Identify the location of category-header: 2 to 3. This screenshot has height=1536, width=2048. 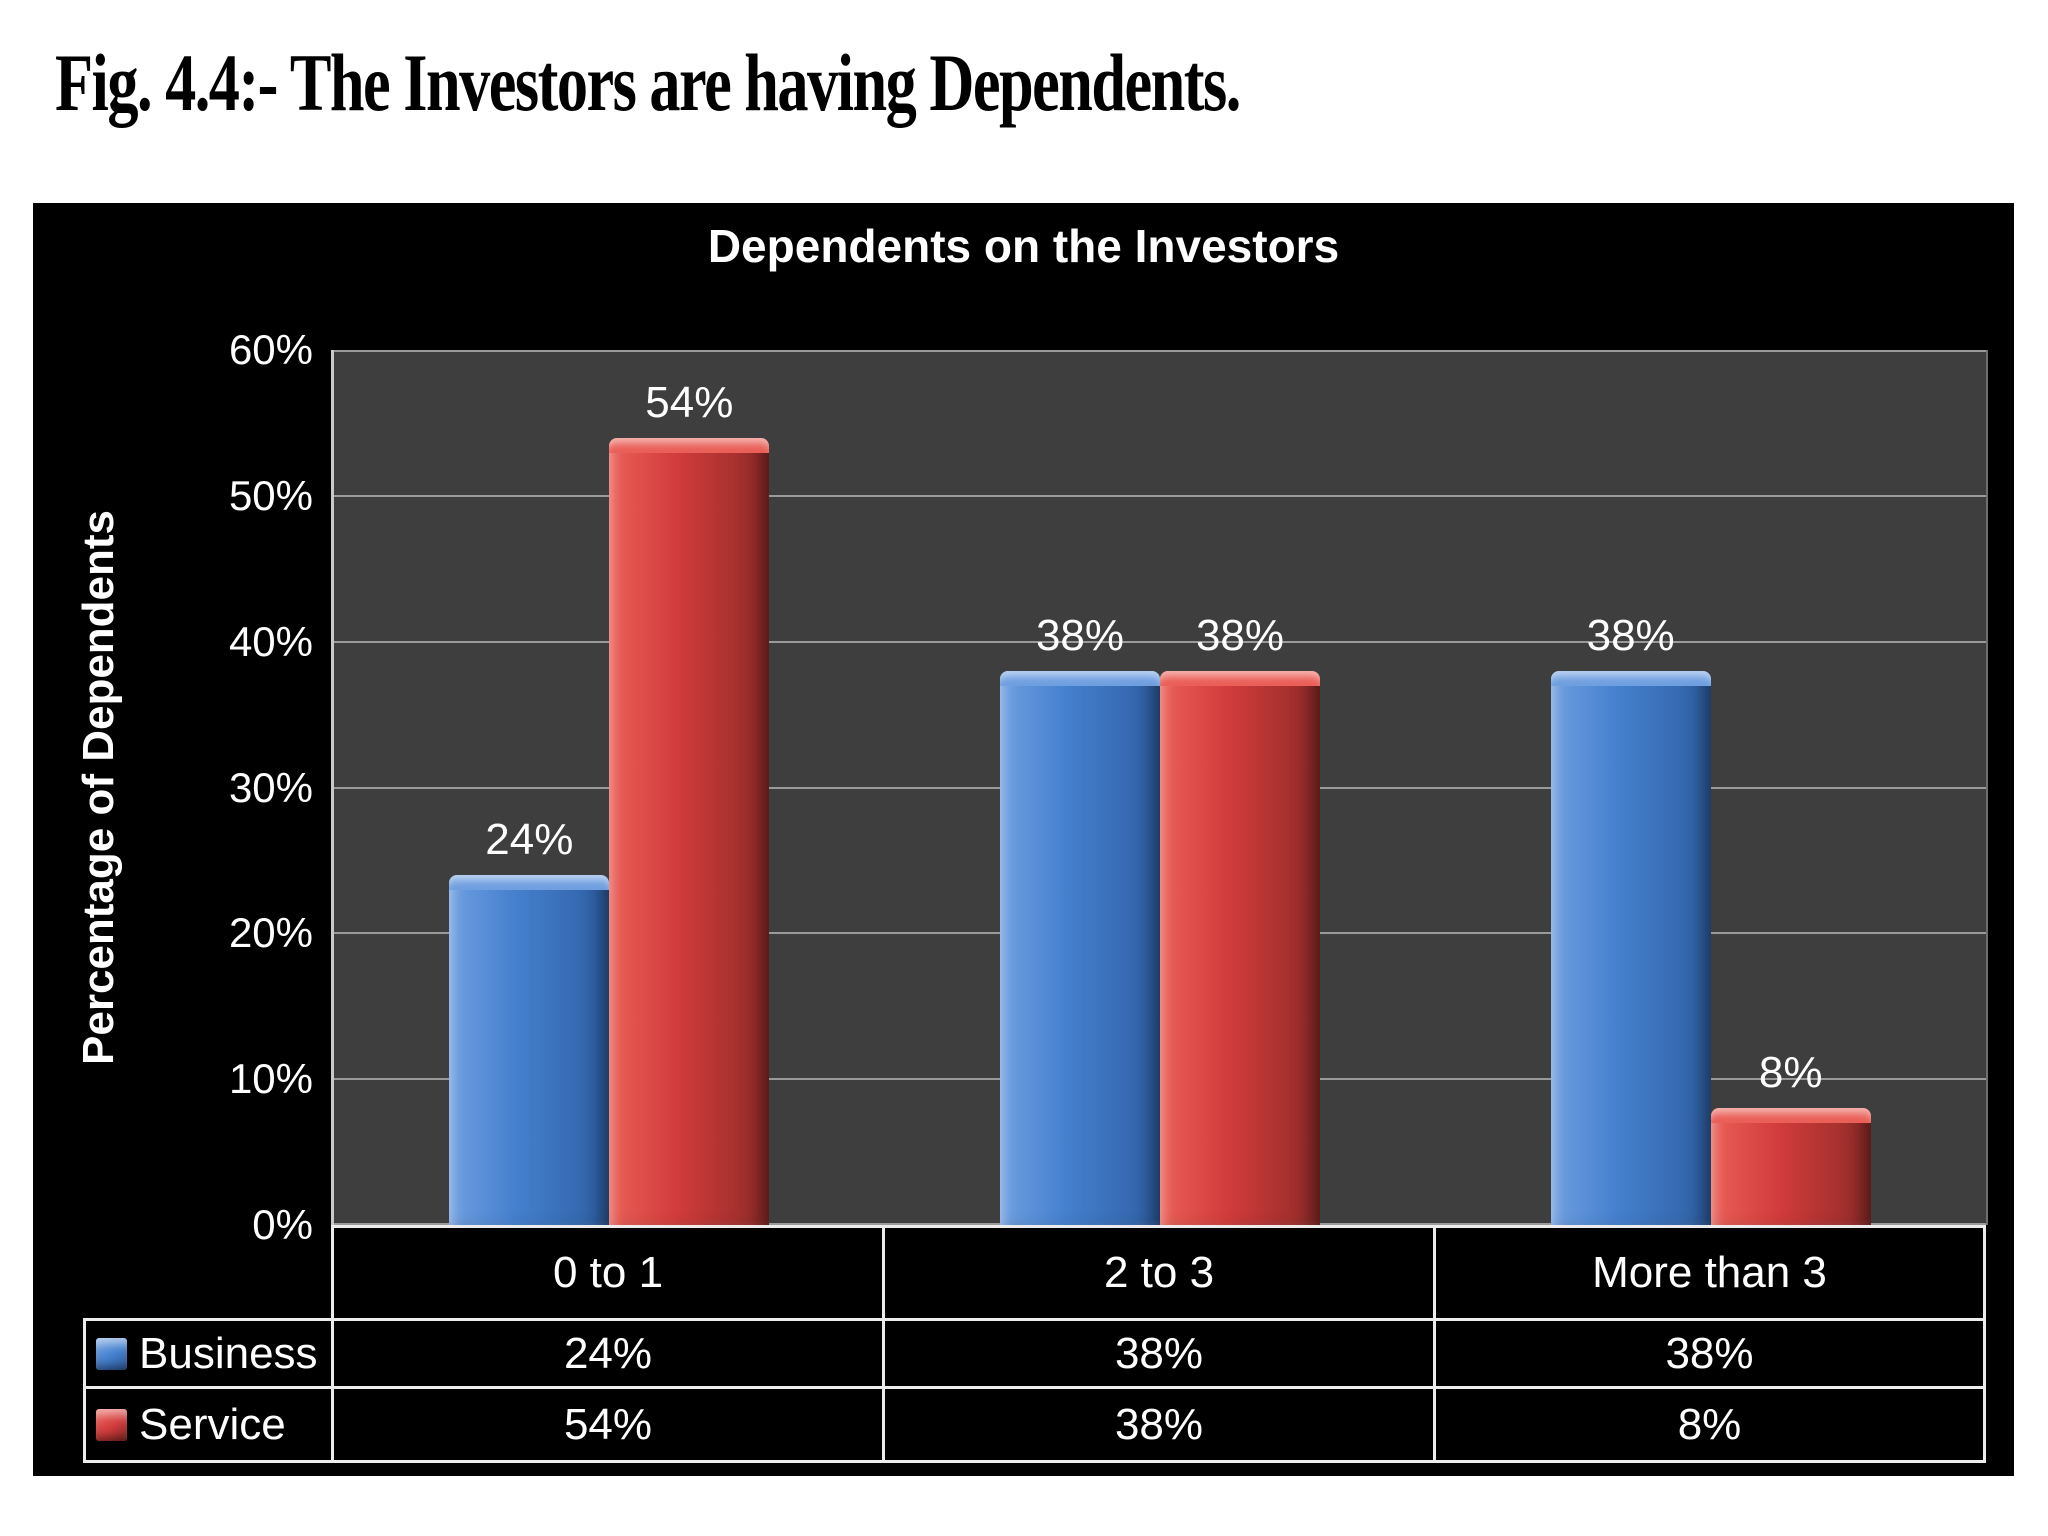
(1159, 1273).